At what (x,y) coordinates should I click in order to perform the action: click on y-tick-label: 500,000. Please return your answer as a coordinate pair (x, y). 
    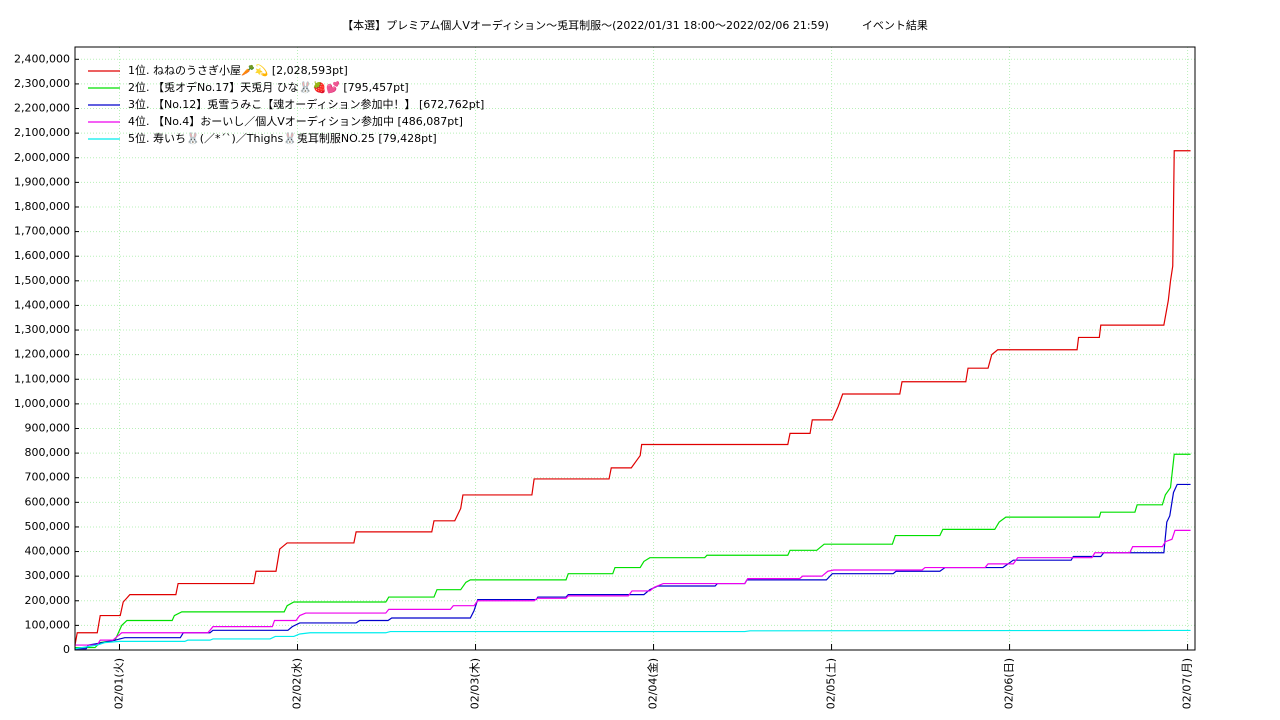
    Looking at the image, I should click on (48, 526).